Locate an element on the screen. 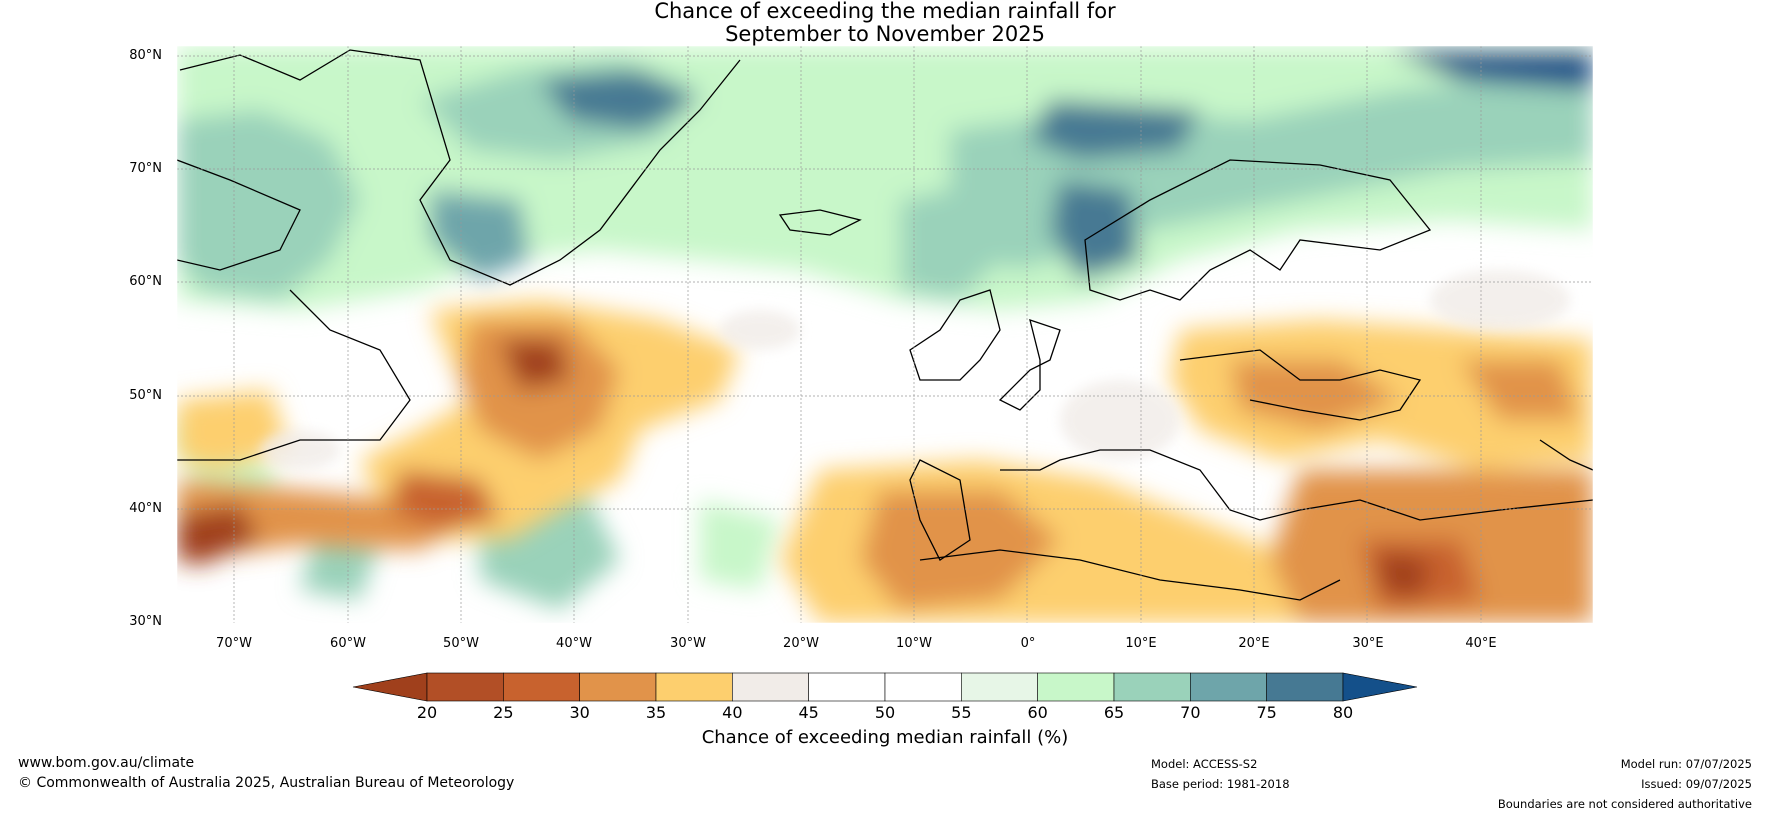  colorbar-tick-label: 20 is located at coordinates (427, 712).